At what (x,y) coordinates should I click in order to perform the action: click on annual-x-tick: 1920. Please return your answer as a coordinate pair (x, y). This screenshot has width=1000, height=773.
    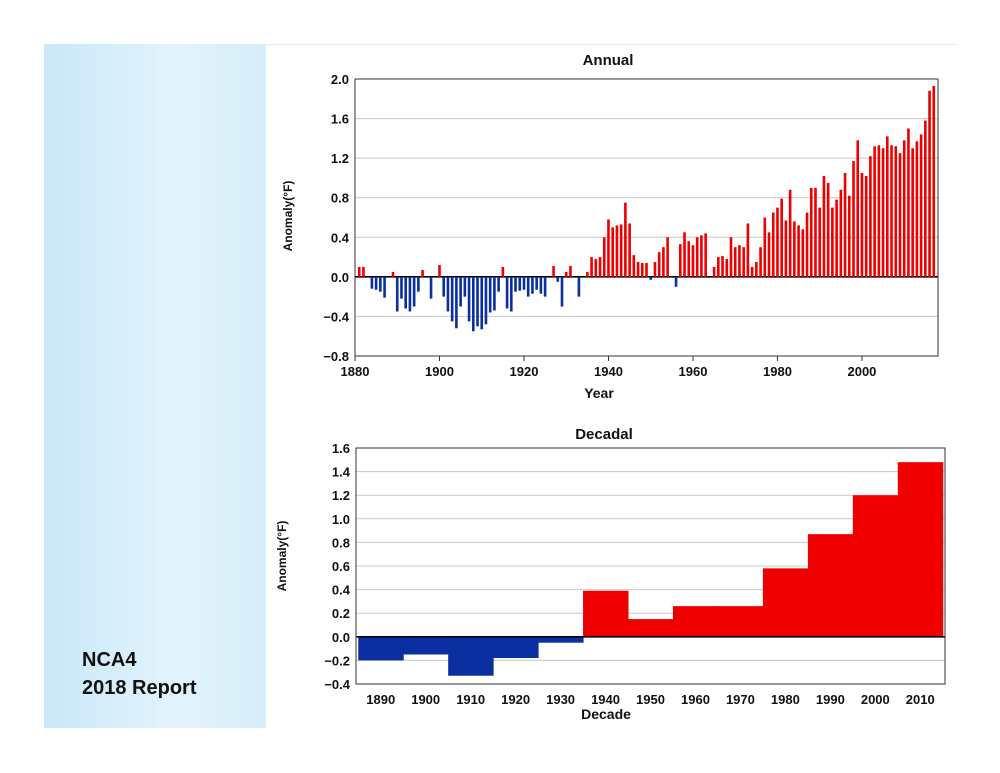
    Looking at the image, I should click on (524, 371).